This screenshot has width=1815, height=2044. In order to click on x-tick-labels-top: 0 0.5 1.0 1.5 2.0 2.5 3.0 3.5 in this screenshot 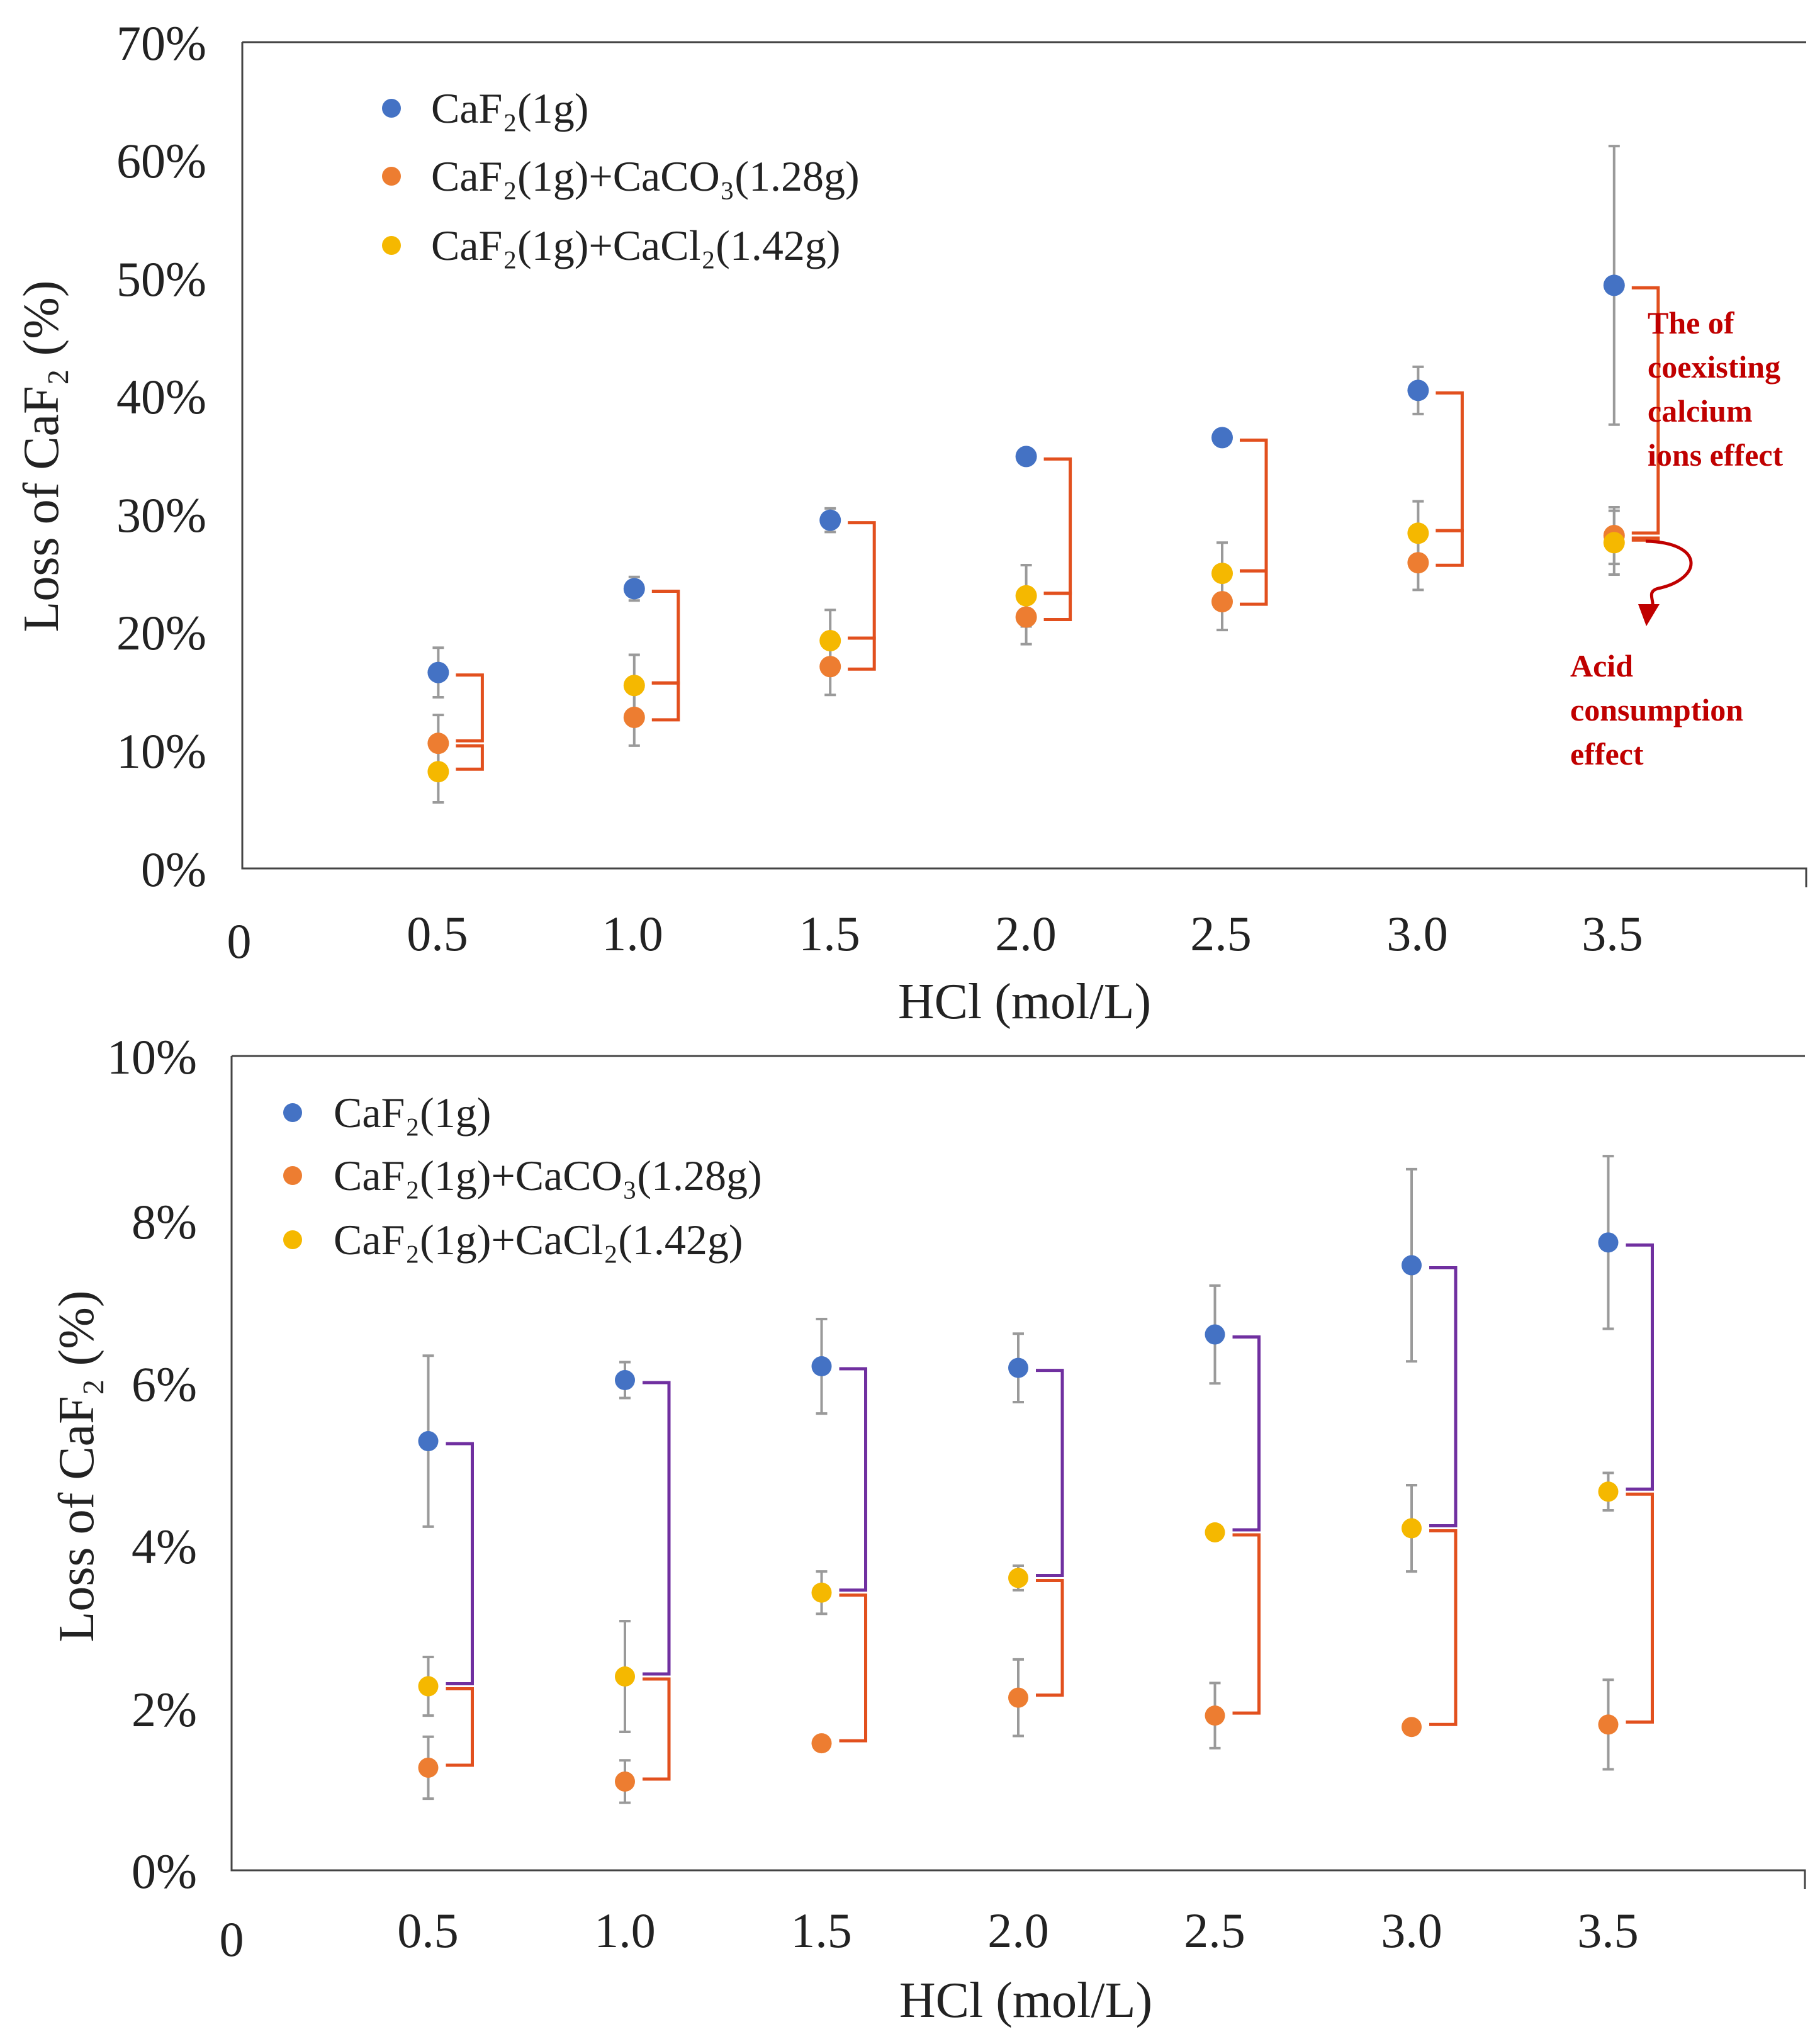, I will do `click(935, 937)`.